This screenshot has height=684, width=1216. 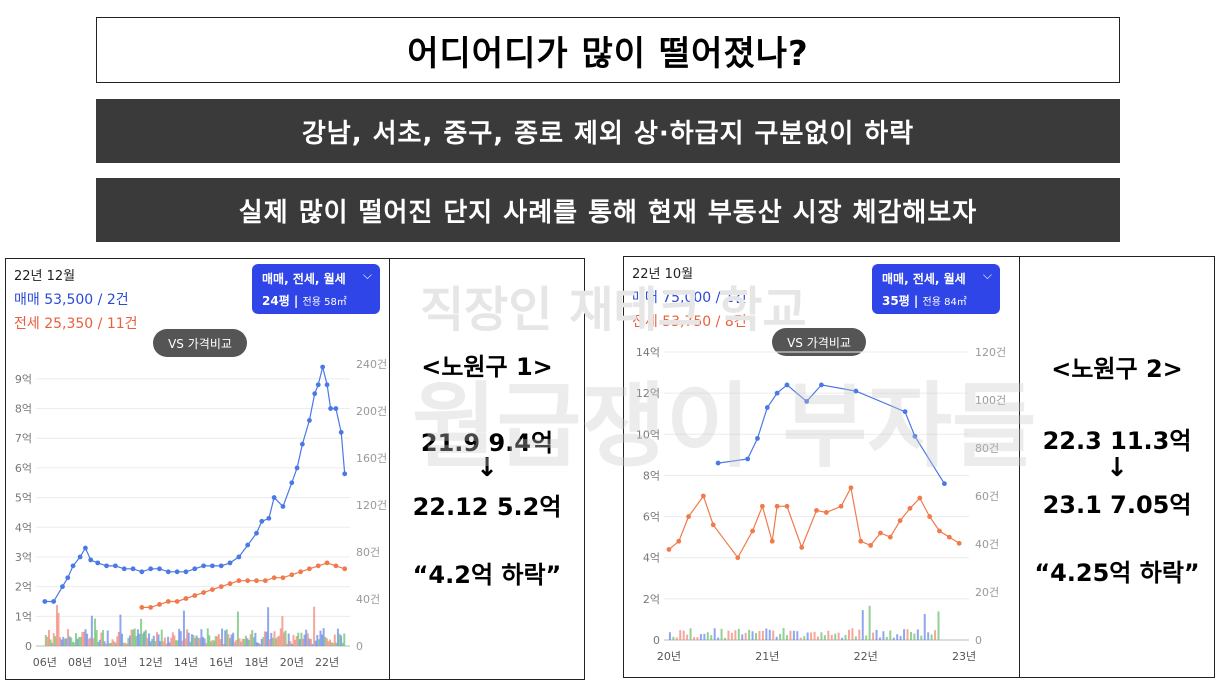 What do you see at coordinates (367, 275) in the screenshot?
I see `chevron-down-icon: ⌵` at bounding box center [367, 275].